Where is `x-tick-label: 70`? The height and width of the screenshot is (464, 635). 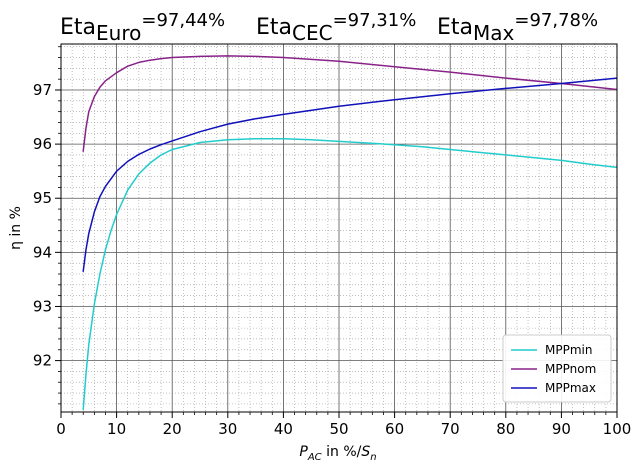
x-tick-label: 70 is located at coordinates (450, 429).